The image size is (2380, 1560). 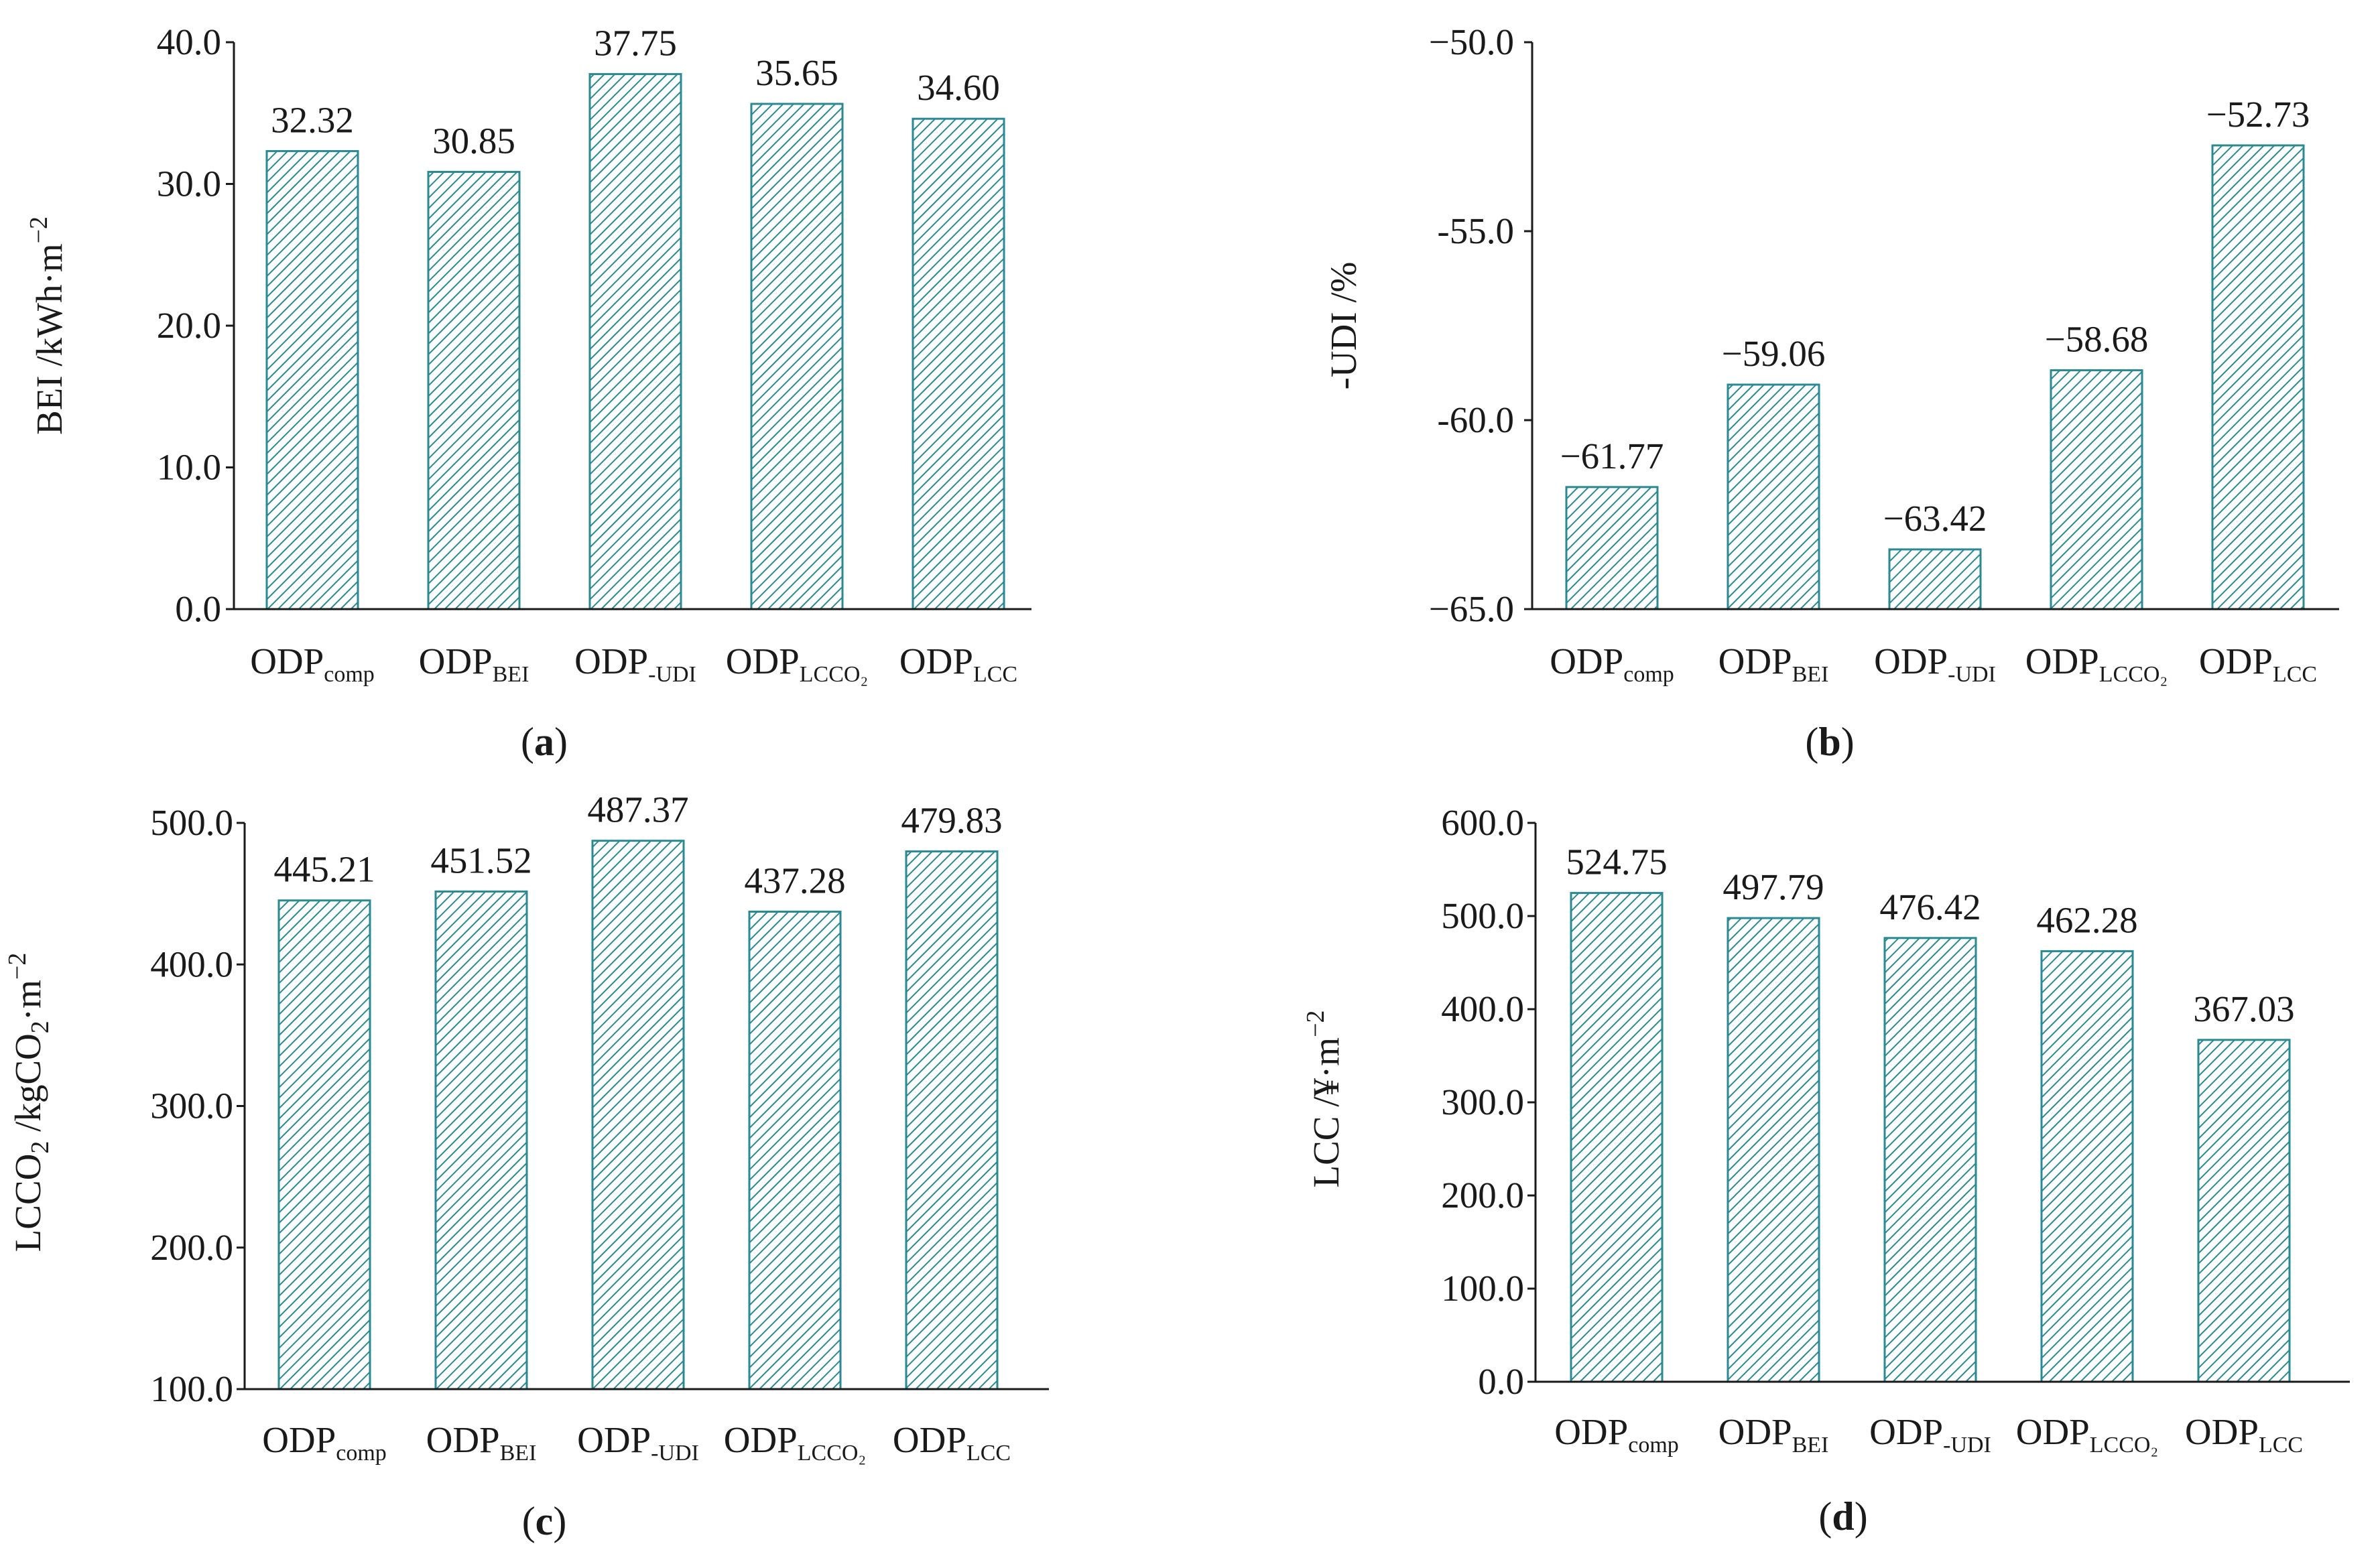 I want to click on value-label: −58.68, so click(x=2097, y=339).